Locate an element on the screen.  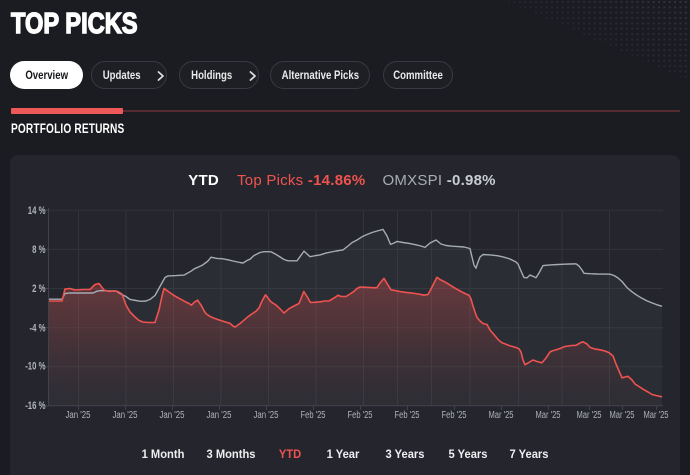
svg-text: -4 % is located at coordinates (38, 327).